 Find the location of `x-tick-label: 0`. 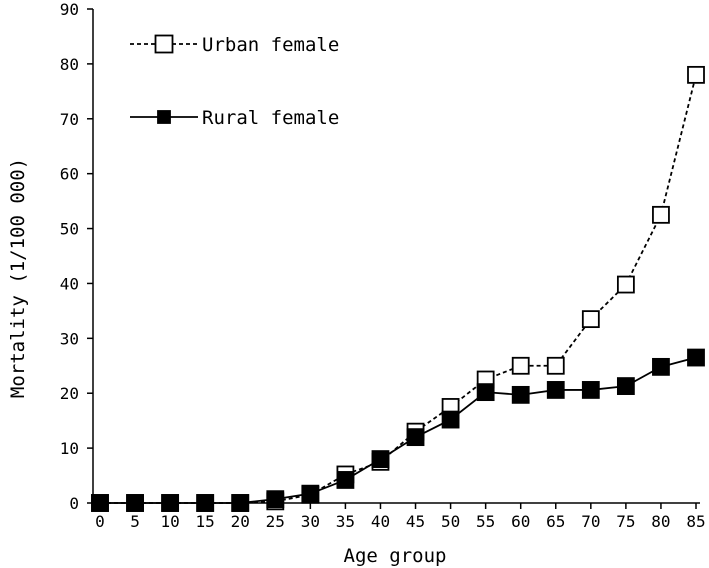

x-tick-label: 0 is located at coordinates (100, 521).